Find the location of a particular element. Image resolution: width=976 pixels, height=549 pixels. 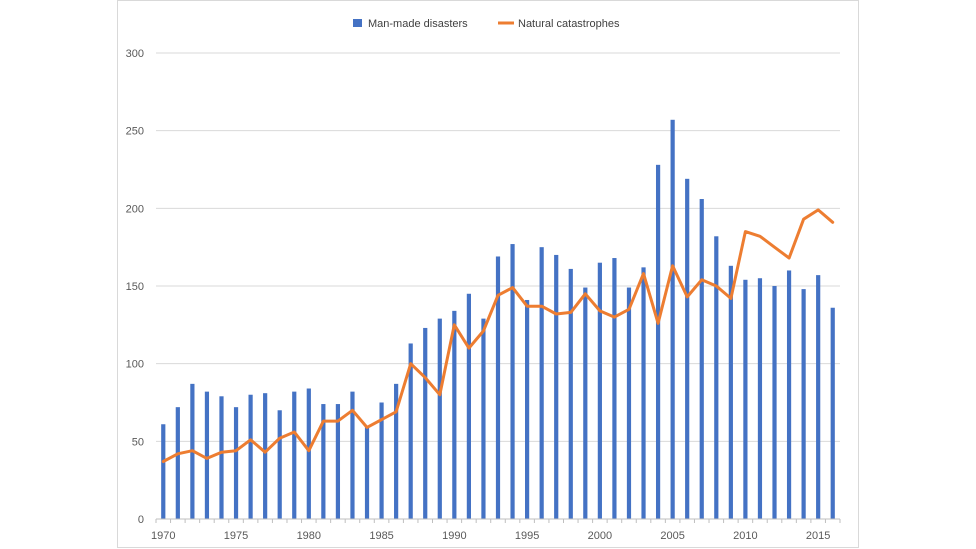

bar-2011 is located at coordinates (760, 398).